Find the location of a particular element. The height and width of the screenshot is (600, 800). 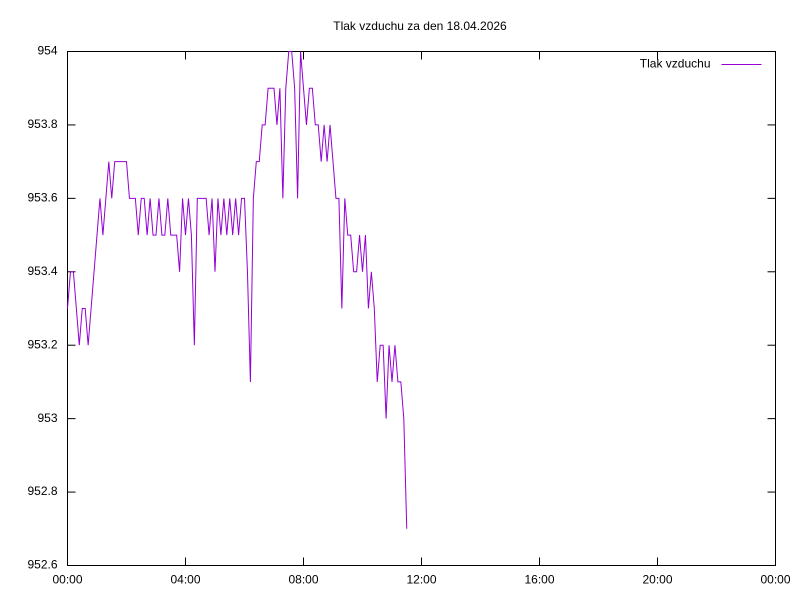

y-tick-label: 953 is located at coordinates (47, 418).